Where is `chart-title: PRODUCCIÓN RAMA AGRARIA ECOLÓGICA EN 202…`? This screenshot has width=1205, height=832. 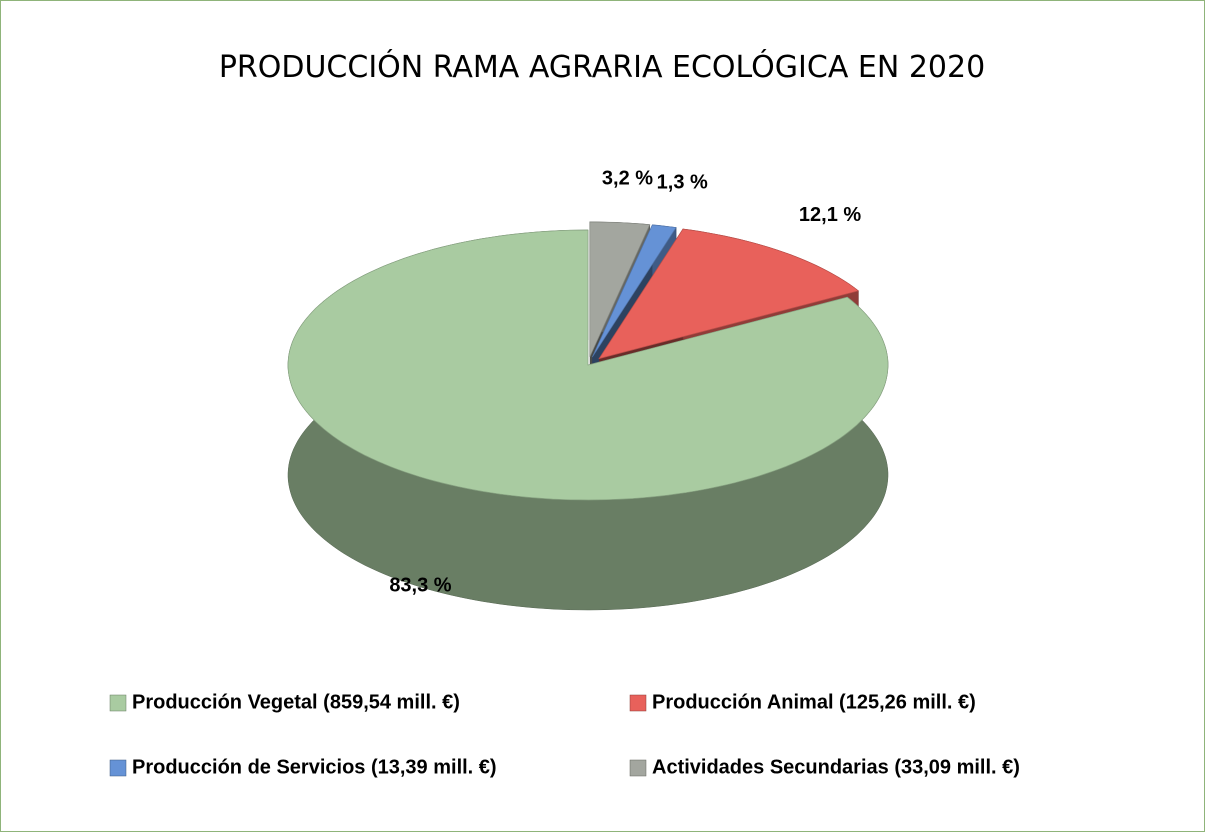
chart-title: PRODUCCIÓN RAMA AGRARIA ECOLÓGICA EN 202… is located at coordinates (602, 66).